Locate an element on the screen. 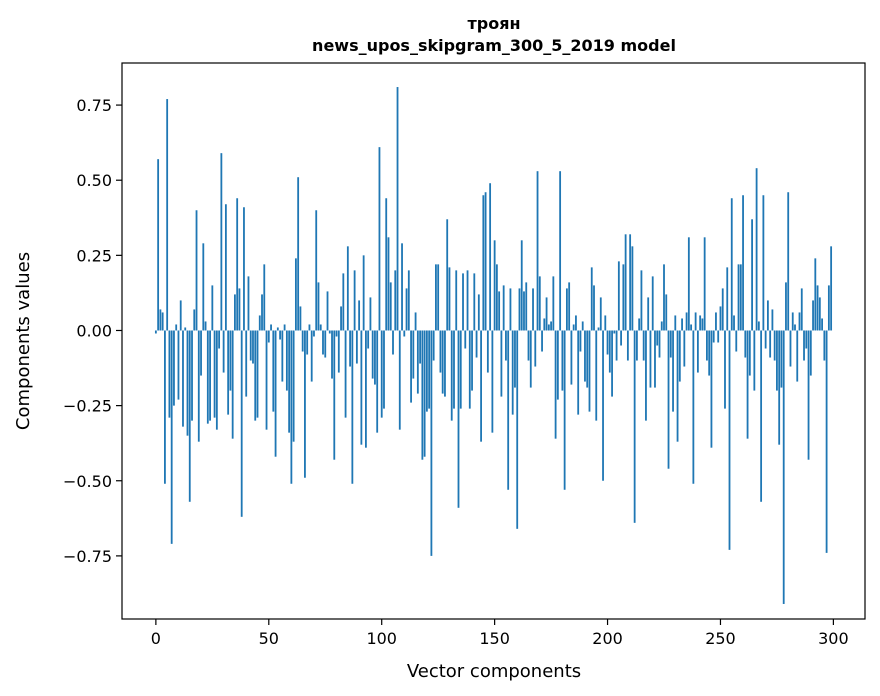 This screenshot has height=696, width=880. x-axis-ticks: 0 50 100 150 200 250 300 is located at coordinates (500, 633).